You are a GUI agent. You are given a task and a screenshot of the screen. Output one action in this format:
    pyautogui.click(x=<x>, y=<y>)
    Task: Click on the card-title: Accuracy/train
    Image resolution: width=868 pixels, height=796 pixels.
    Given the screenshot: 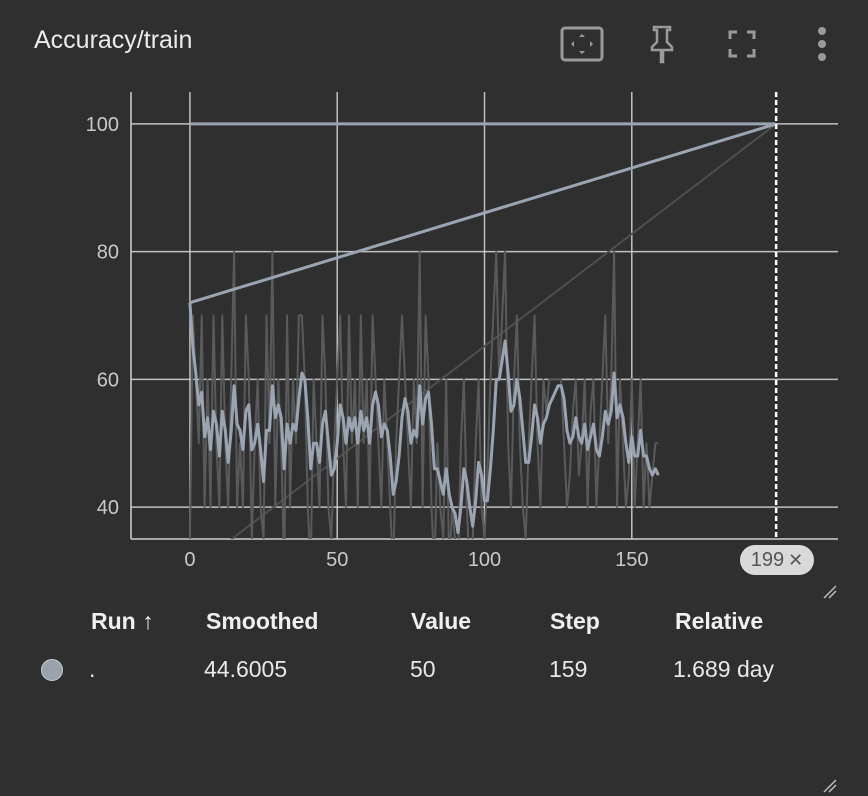 What is the action you would take?
    pyautogui.click(x=113, y=40)
    